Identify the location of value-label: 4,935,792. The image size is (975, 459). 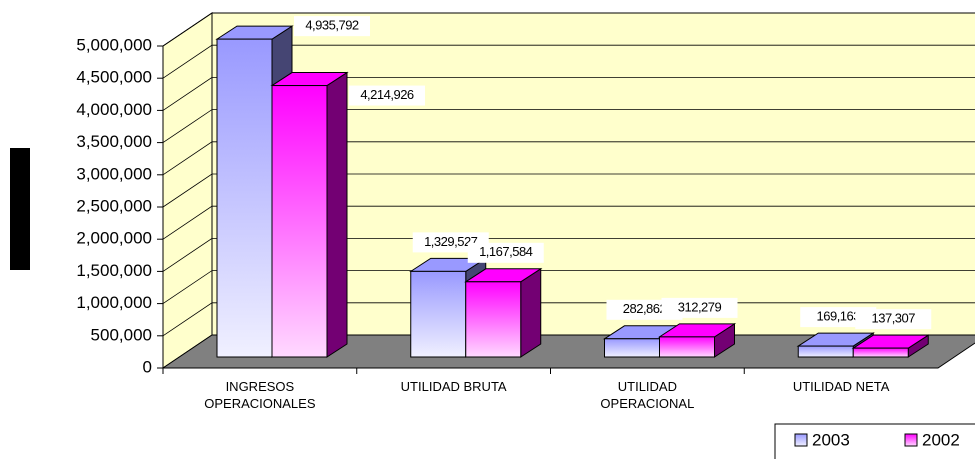
(332, 25).